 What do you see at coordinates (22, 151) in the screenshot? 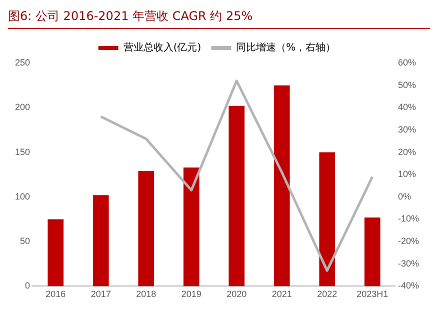
I see `y-tick-label: 150` at bounding box center [22, 151].